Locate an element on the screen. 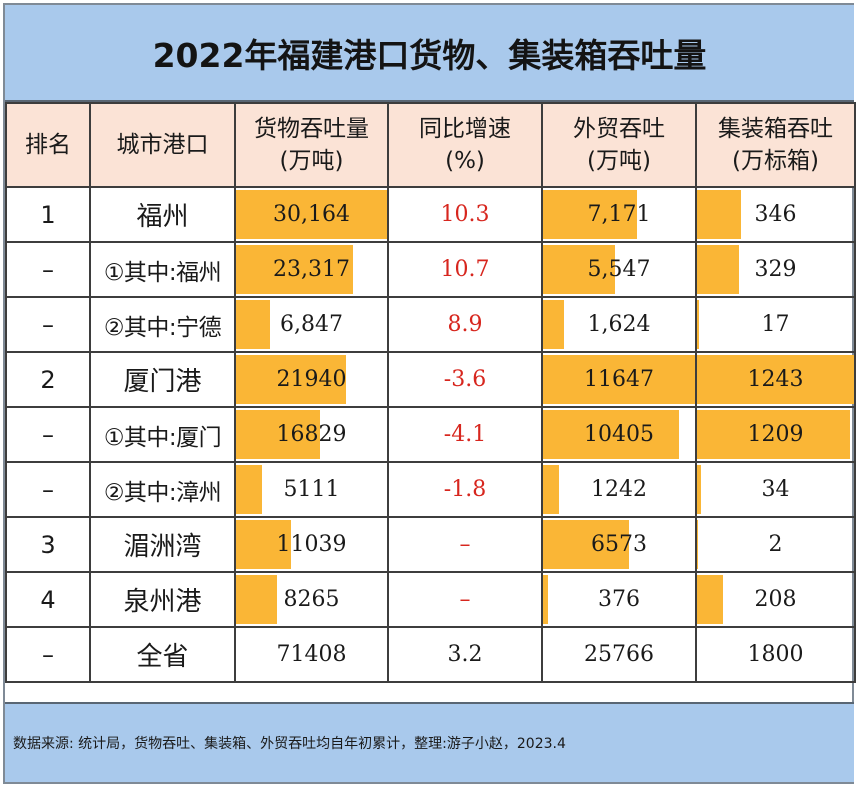 The height and width of the screenshot is (789, 861). growth-cell: 3.2 is located at coordinates (465, 654).